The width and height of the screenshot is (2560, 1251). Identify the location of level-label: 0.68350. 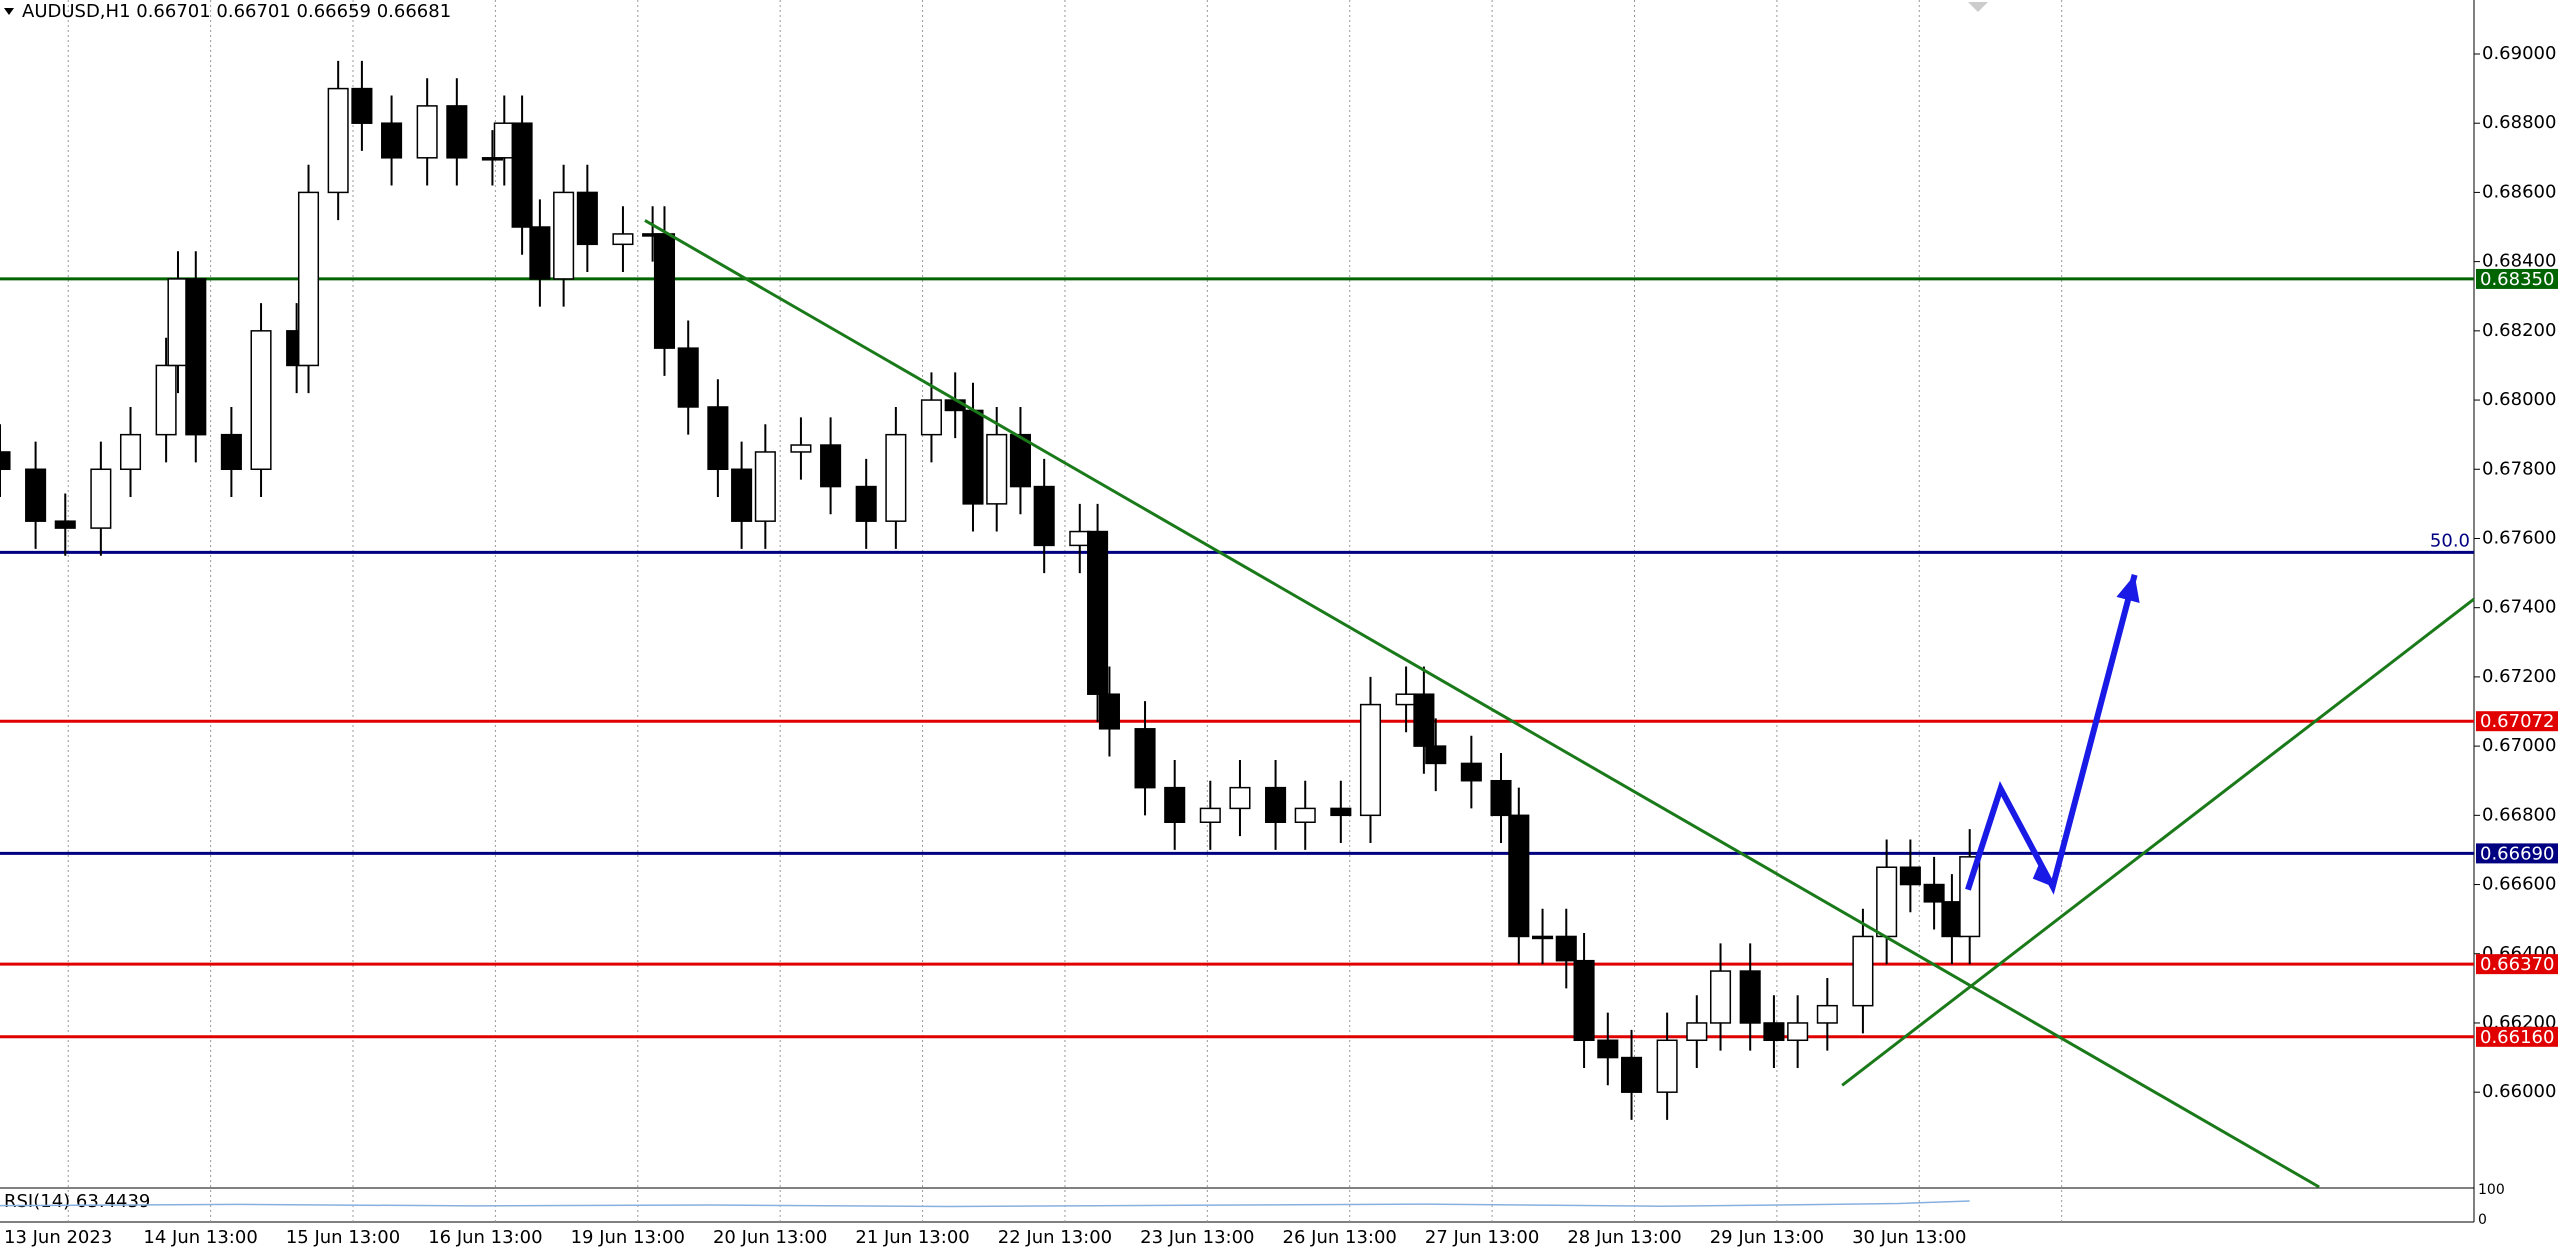
(2517, 279).